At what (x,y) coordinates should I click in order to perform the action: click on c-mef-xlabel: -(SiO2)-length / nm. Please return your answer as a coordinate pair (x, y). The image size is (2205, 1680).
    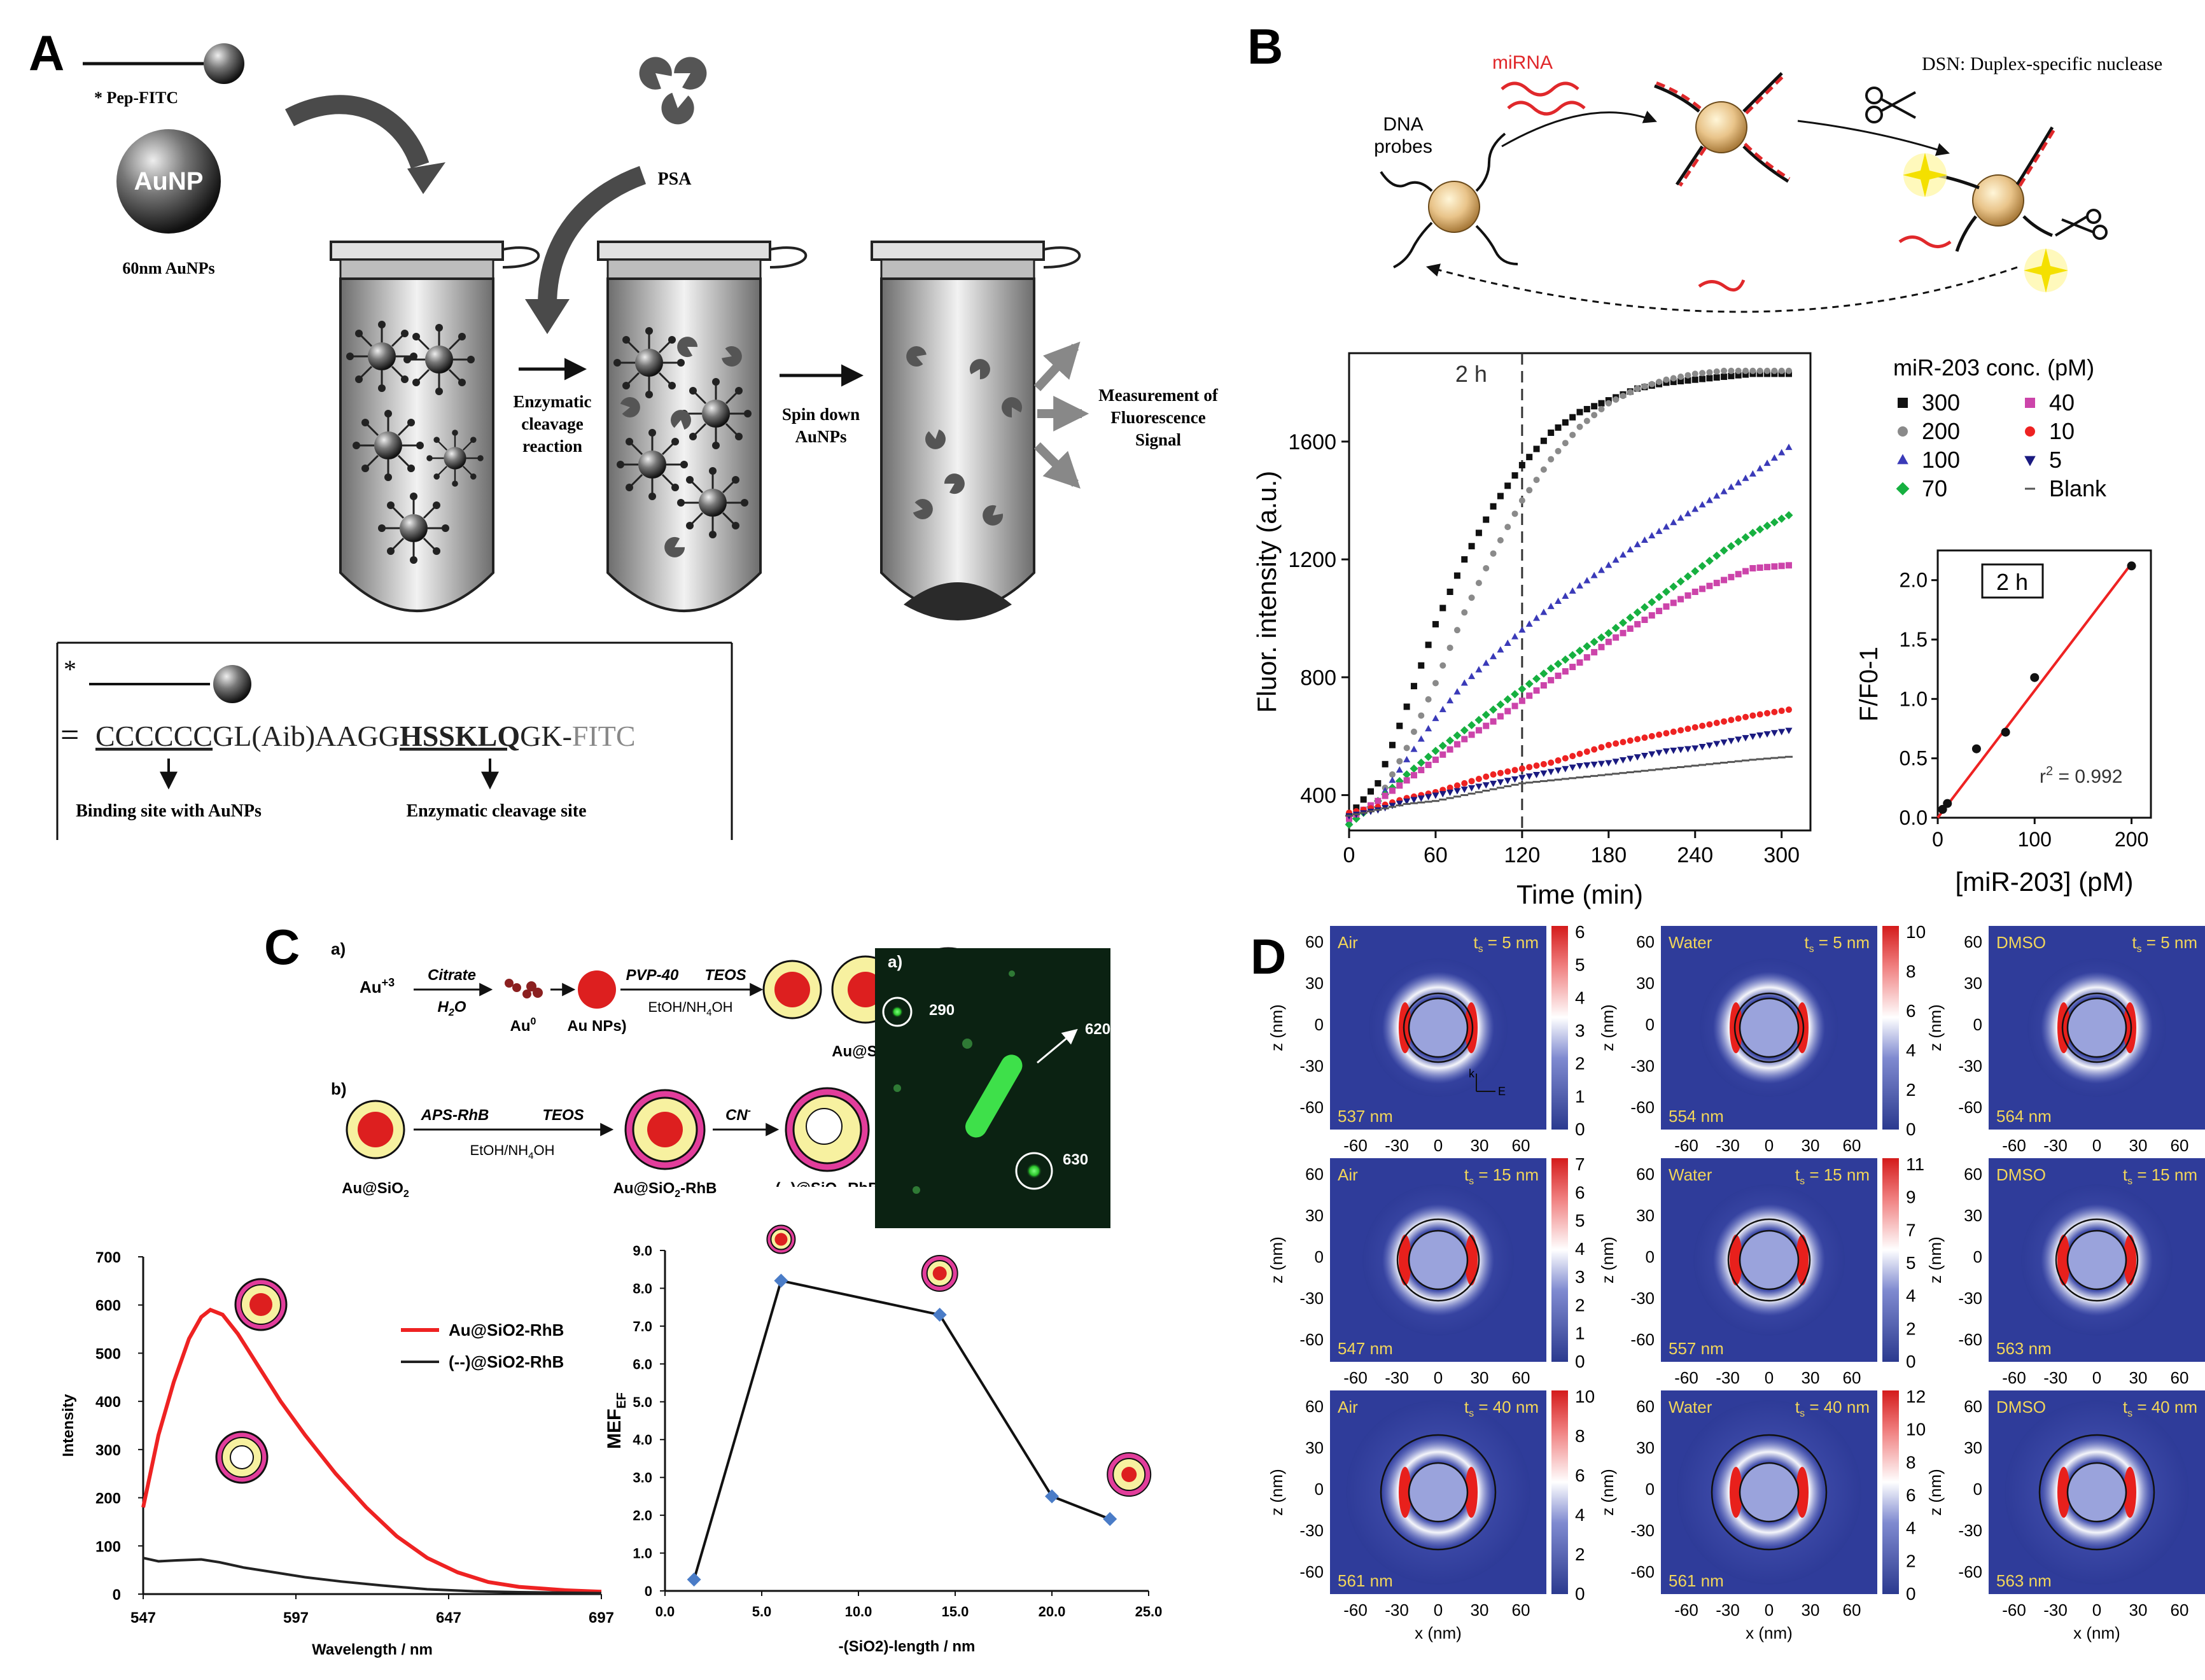
    Looking at the image, I should click on (907, 1646).